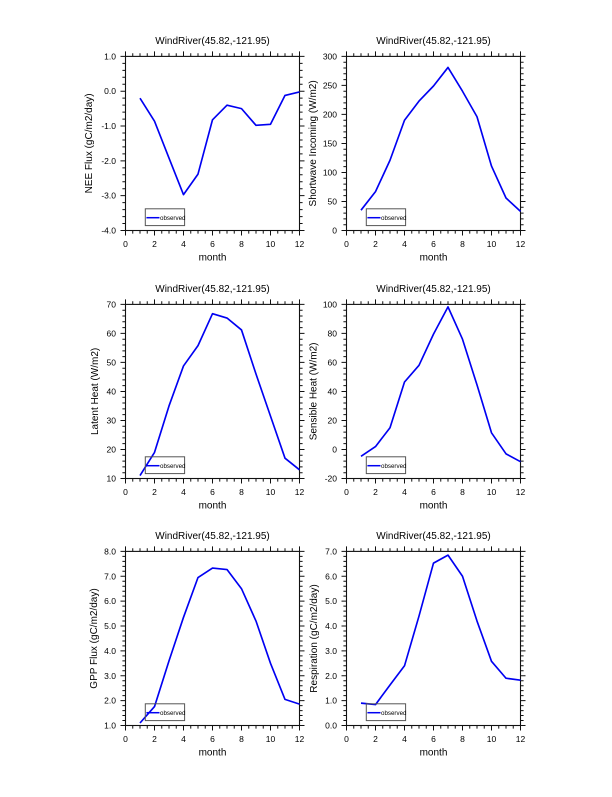 The width and height of the screenshot is (612, 797). What do you see at coordinates (313, 143) in the screenshot?
I see `svg-text: Shortwave Incoming (W/m2)` at bounding box center [313, 143].